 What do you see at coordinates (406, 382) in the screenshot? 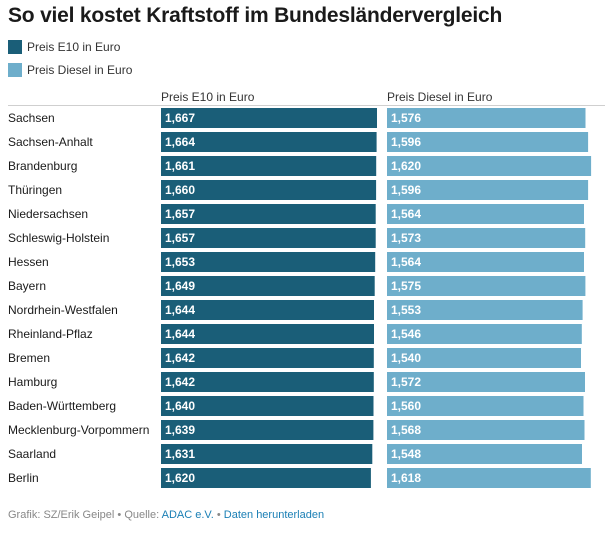
I see `value-label-diesel: 1,572` at bounding box center [406, 382].